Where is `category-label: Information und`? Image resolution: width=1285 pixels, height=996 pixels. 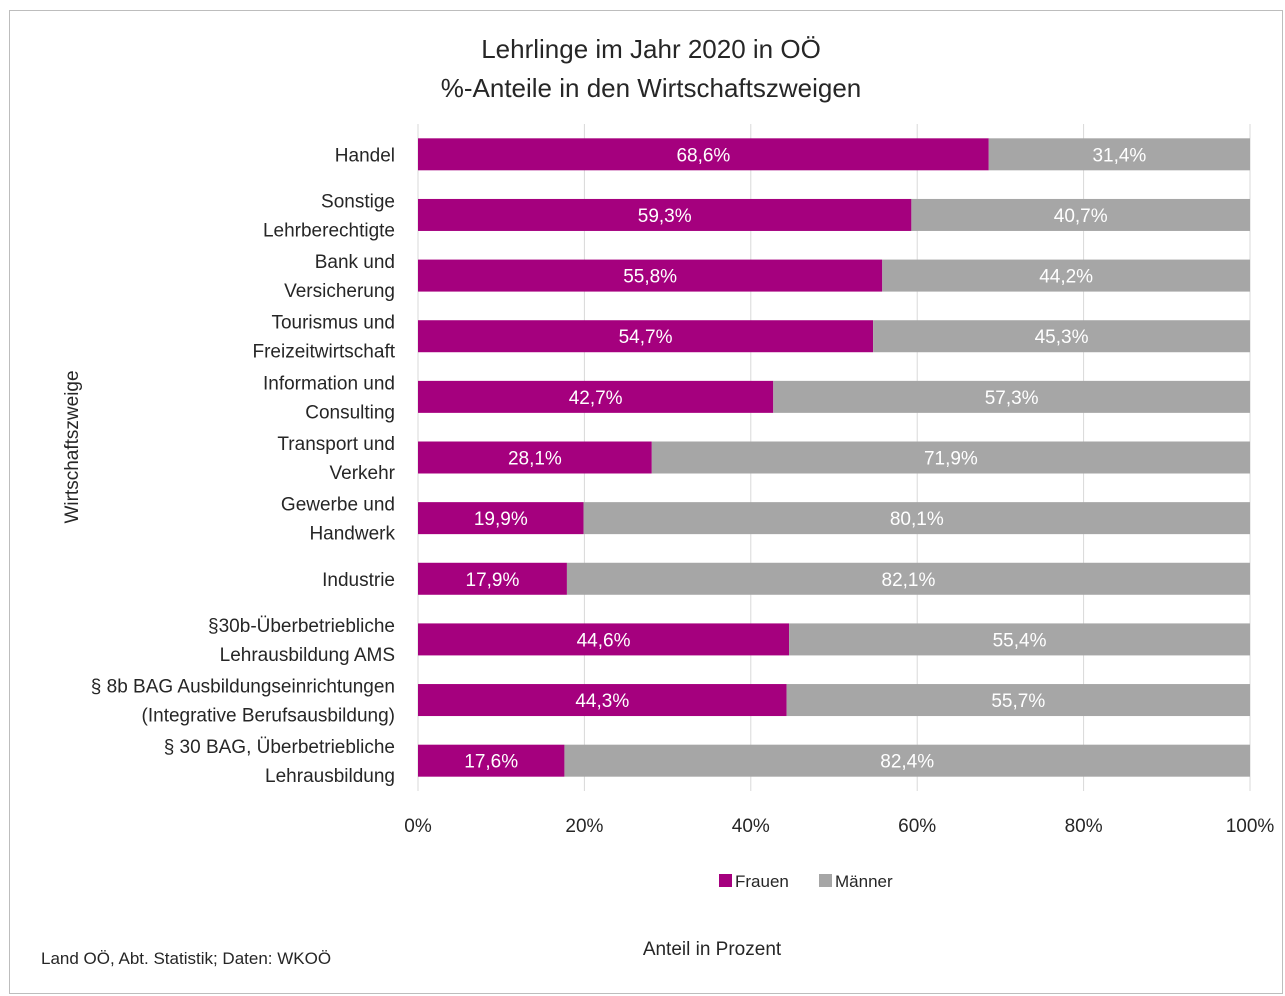
category-label: Information und is located at coordinates (329, 383).